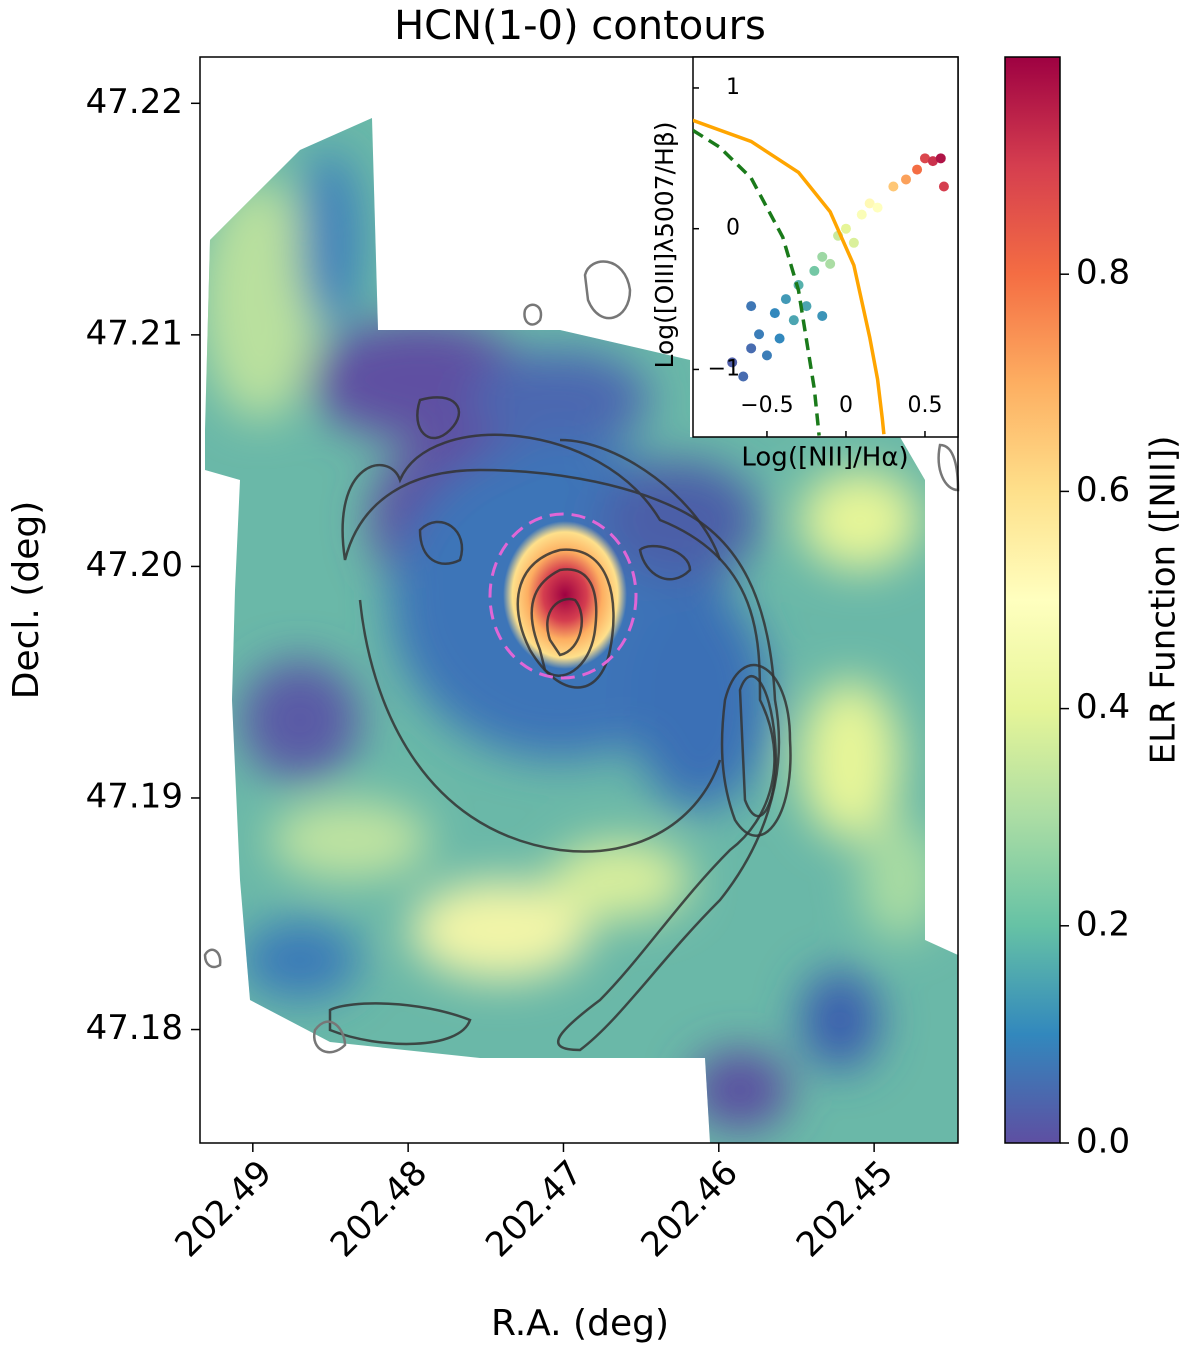  I want to click on inset-y-label: Log([OIII]λ5007/Hβ), so click(664, 244).